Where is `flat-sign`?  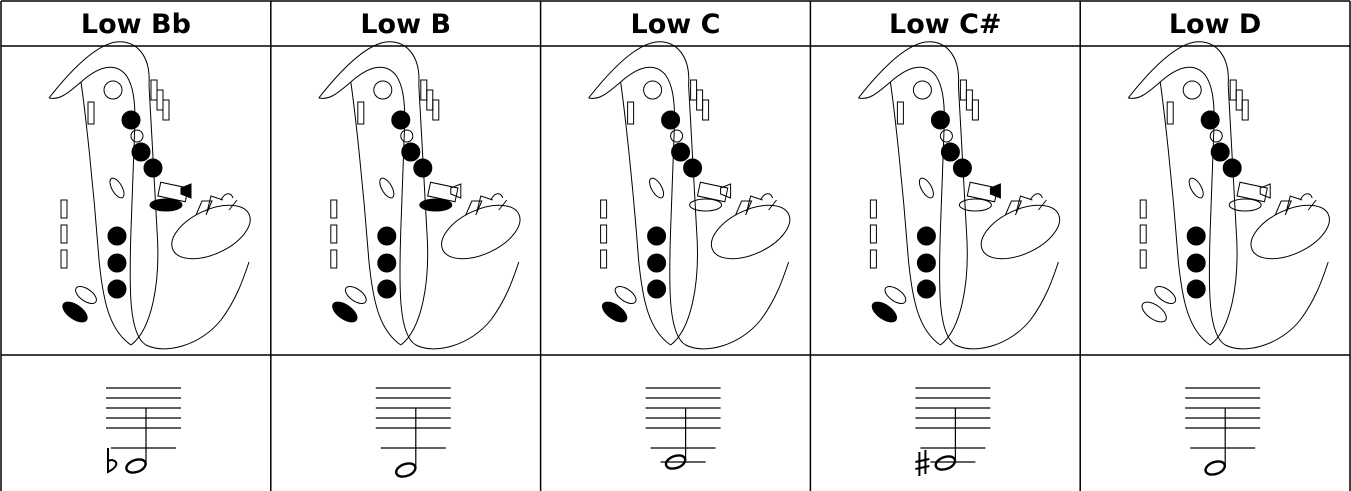
flat-sign is located at coordinates (112, 461).